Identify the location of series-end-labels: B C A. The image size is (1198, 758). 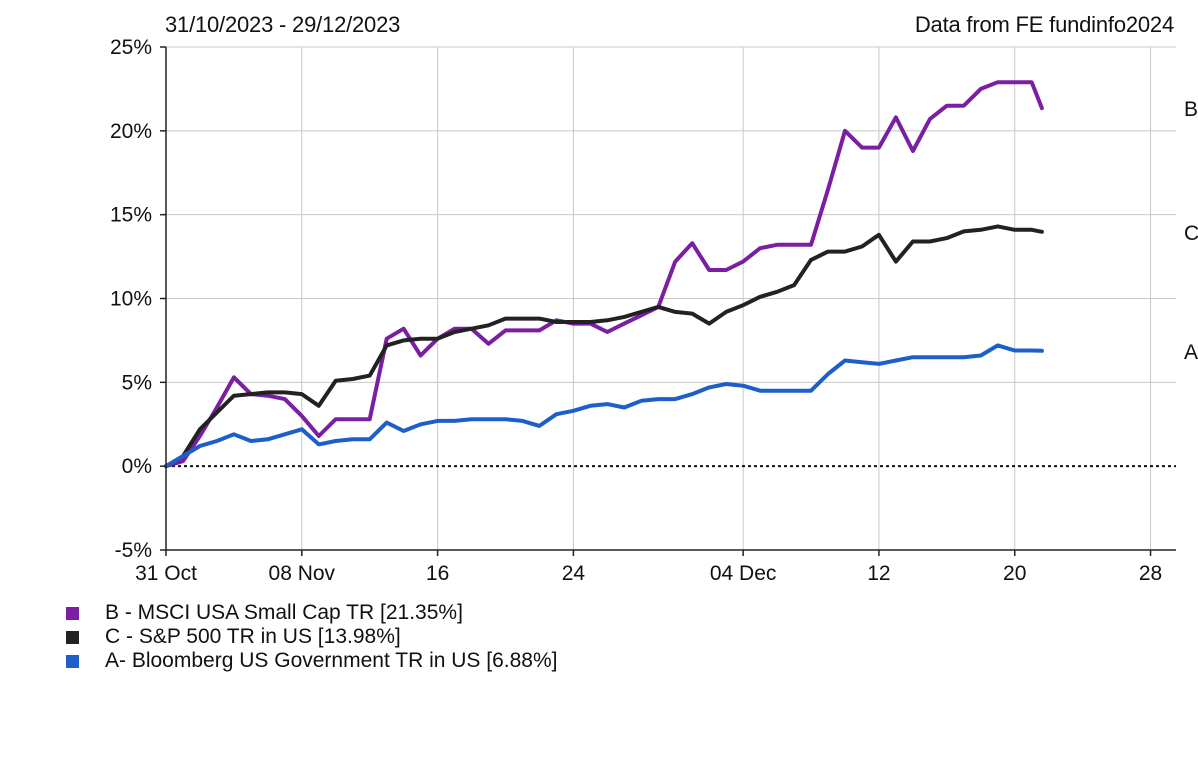
(1191, 231).